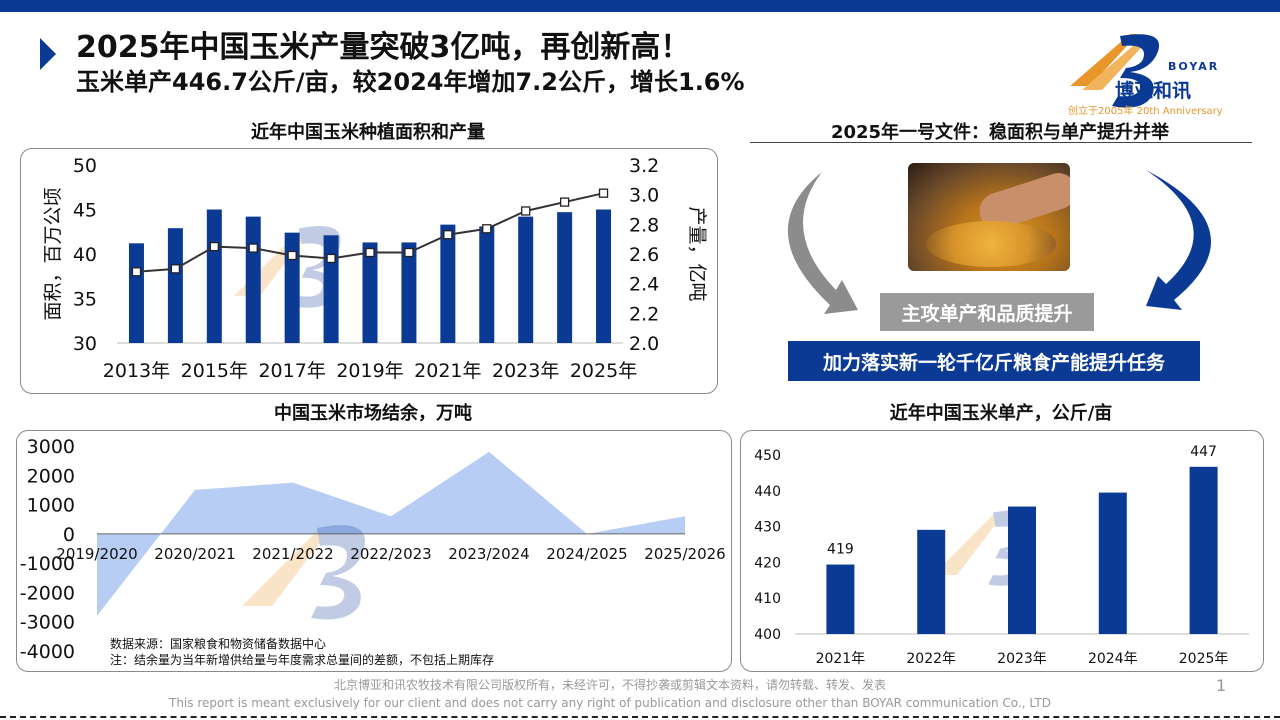  Describe the element at coordinates (644, 196) in the screenshot. I see `right-y-tick-label: 3.0` at that location.